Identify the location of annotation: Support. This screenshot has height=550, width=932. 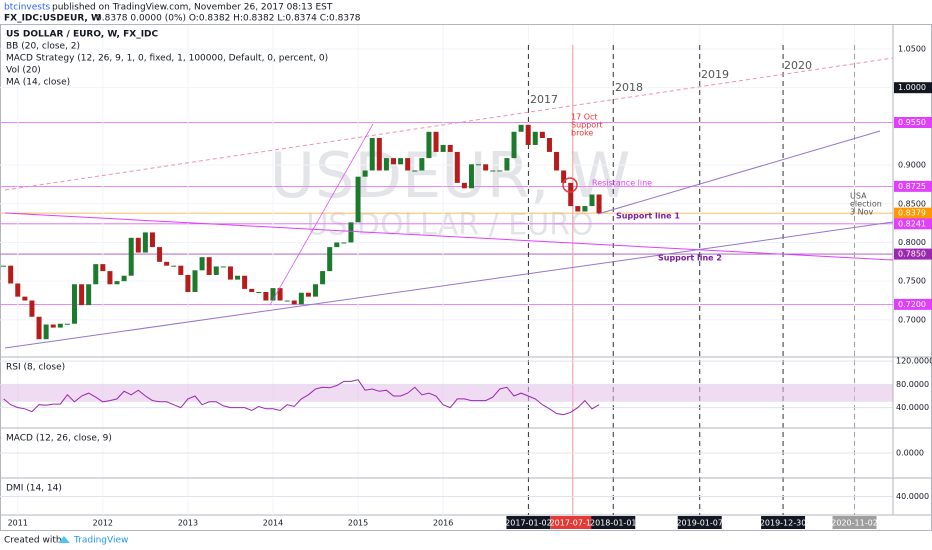
(587, 125).